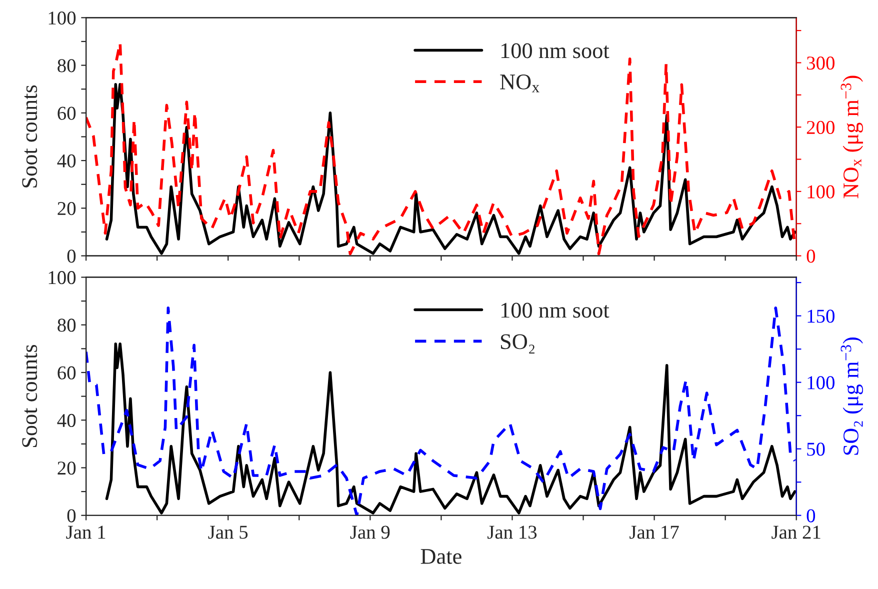 The height and width of the screenshot is (589, 878). I want to click on x-tick-label: Jan 21, so click(796, 532).